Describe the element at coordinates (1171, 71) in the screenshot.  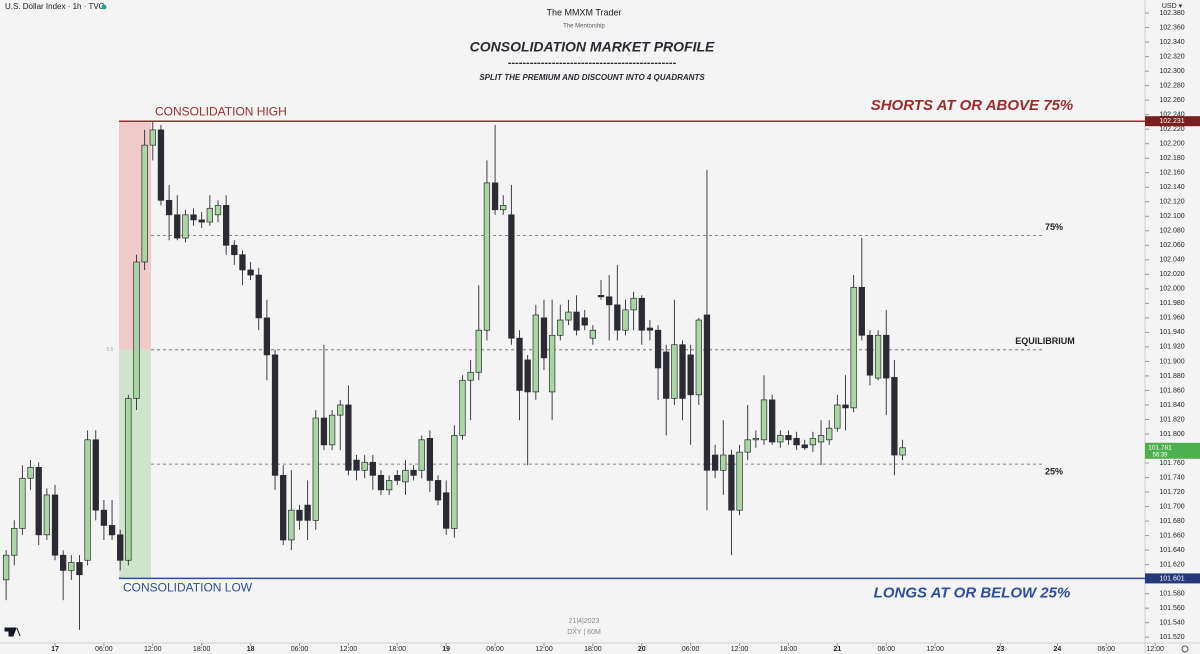
I see `y-tick-label: 102.300` at that location.